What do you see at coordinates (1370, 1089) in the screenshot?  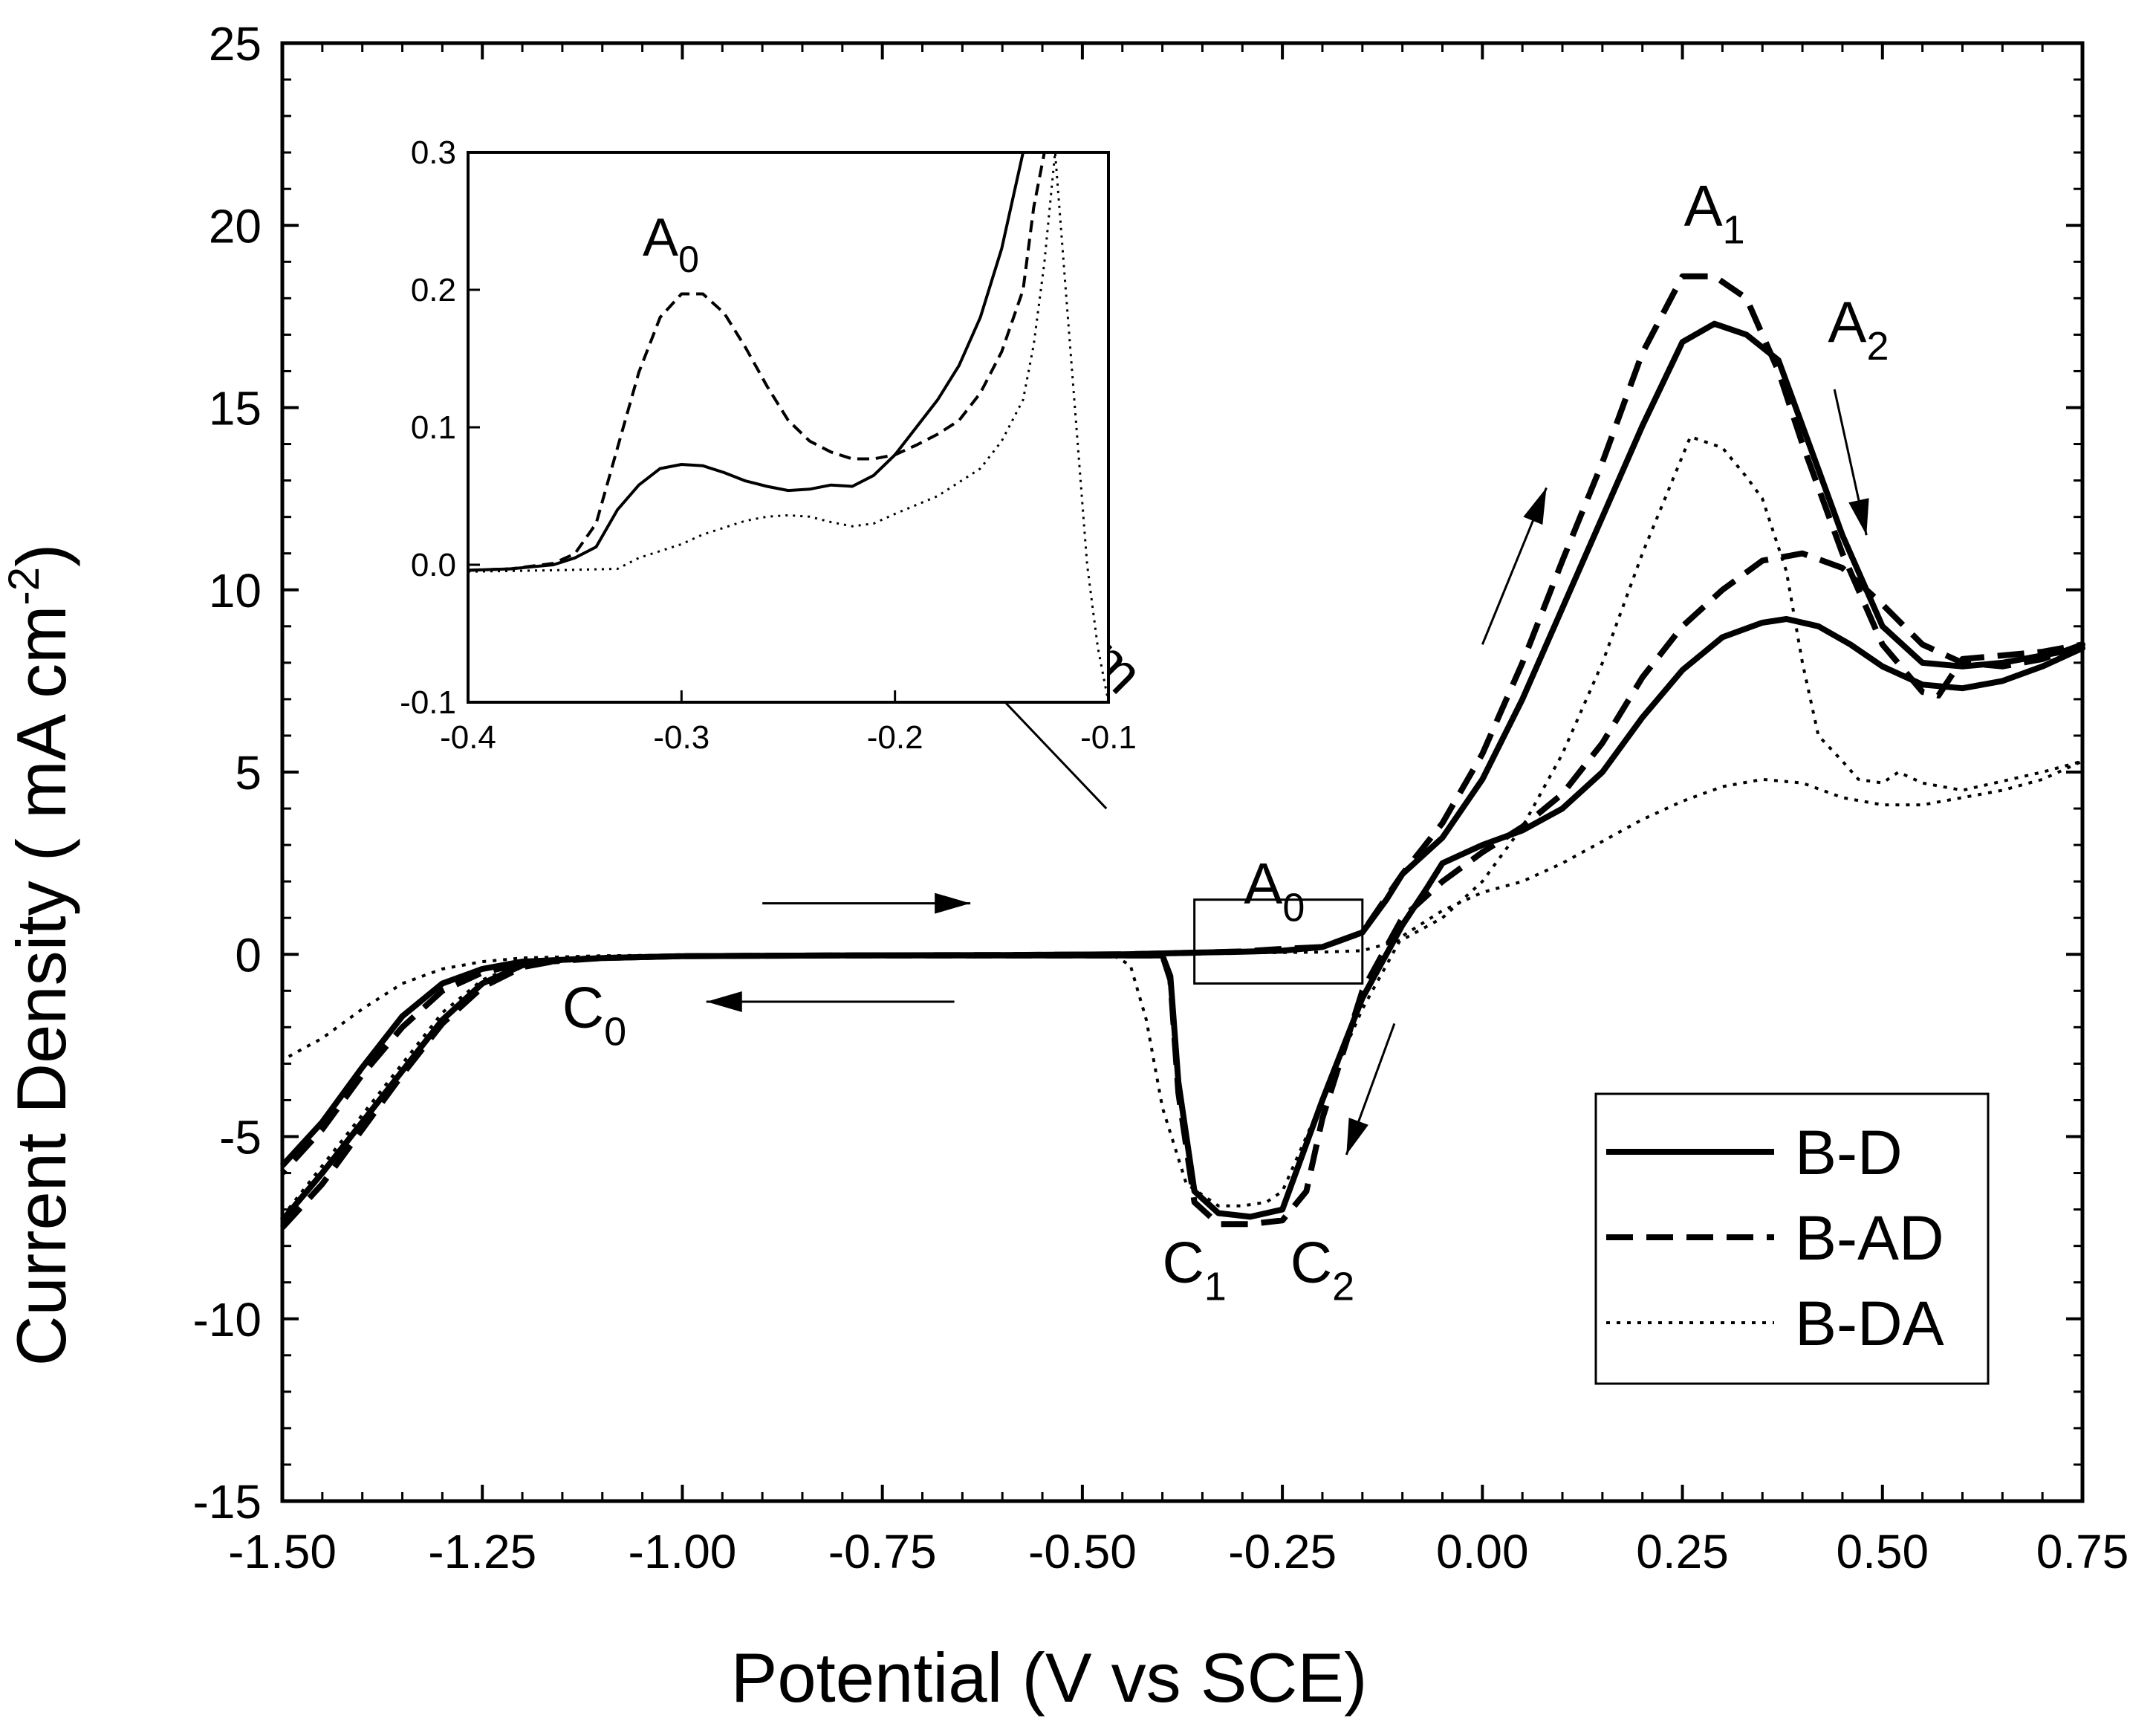 I see `arrow-cathodic` at bounding box center [1370, 1089].